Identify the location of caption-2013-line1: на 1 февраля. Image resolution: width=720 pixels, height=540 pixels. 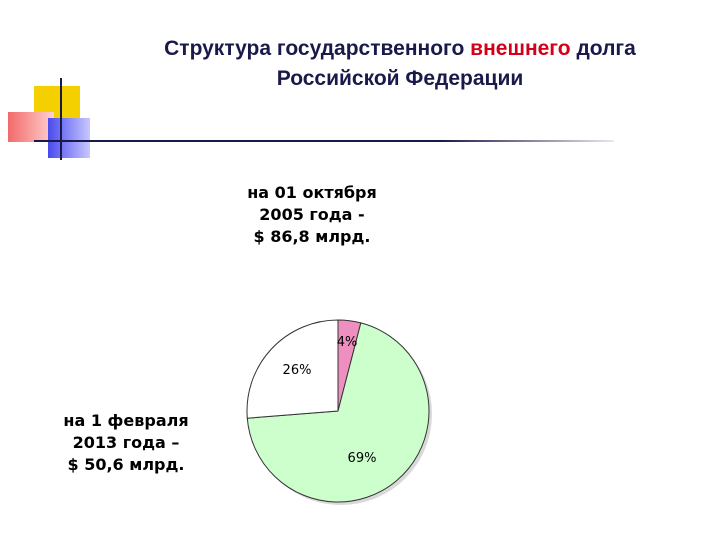
(126, 420).